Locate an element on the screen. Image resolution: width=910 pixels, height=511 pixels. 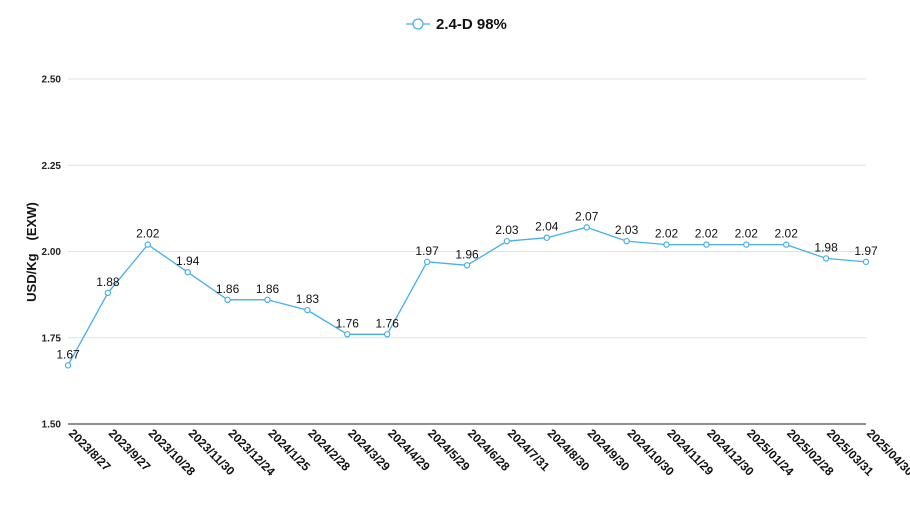
x-tick-label: 2024/7/31 is located at coordinates (529, 450).